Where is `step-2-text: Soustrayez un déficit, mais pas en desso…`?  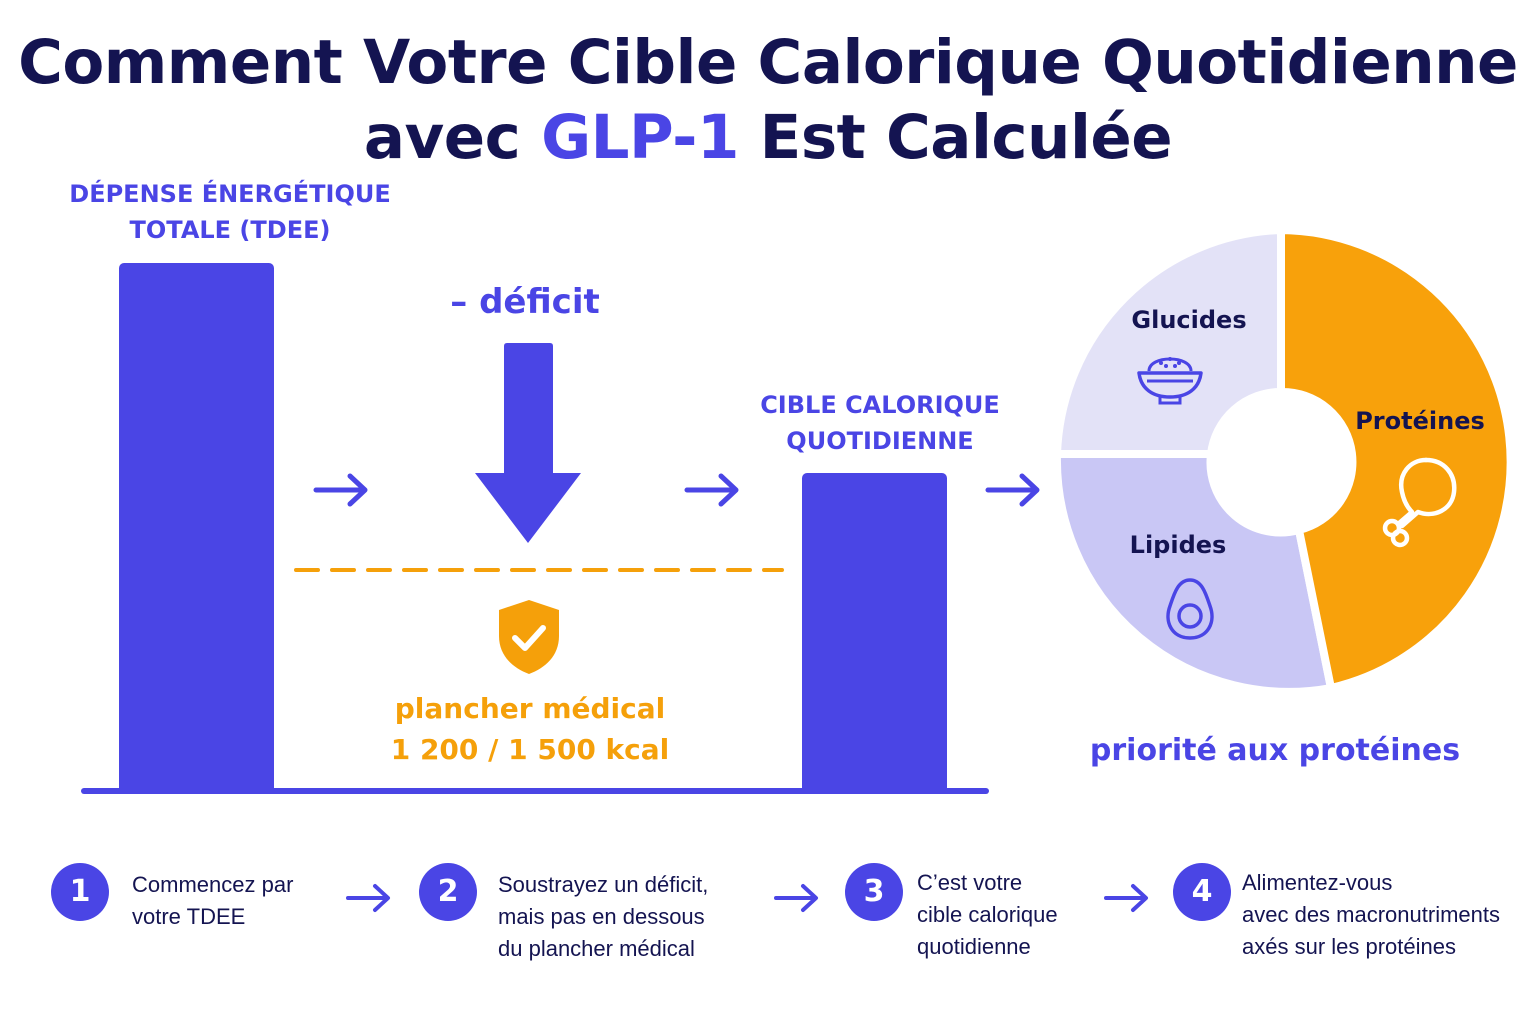 step-2-text: Soustrayez un déficit, mais pas en desso… is located at coordinates (603, 917).